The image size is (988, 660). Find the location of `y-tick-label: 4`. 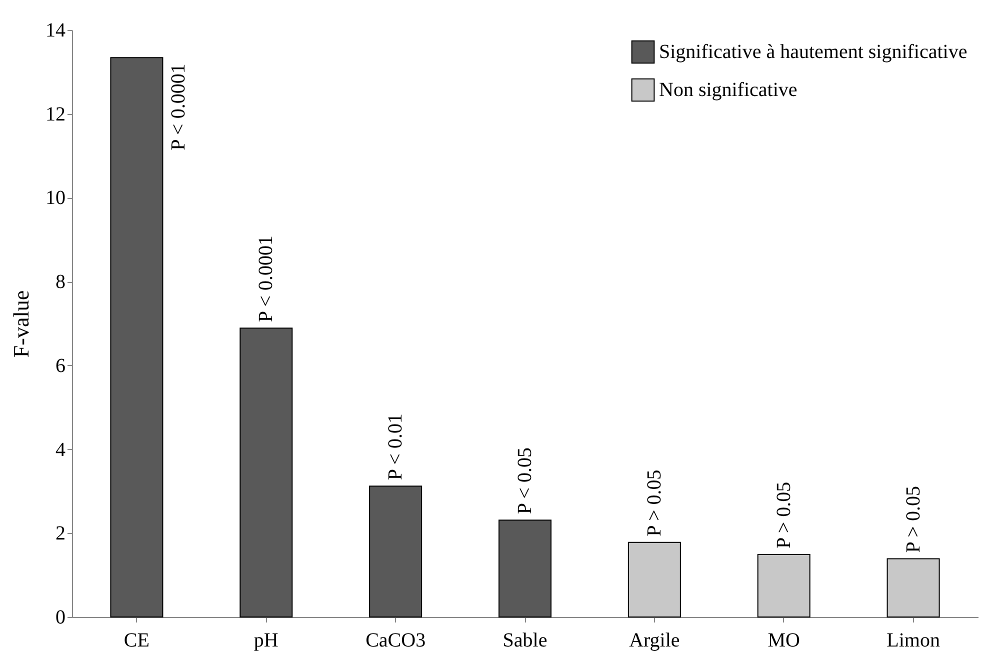

y-tick-label: 4 is located at coordinates (61, 449).